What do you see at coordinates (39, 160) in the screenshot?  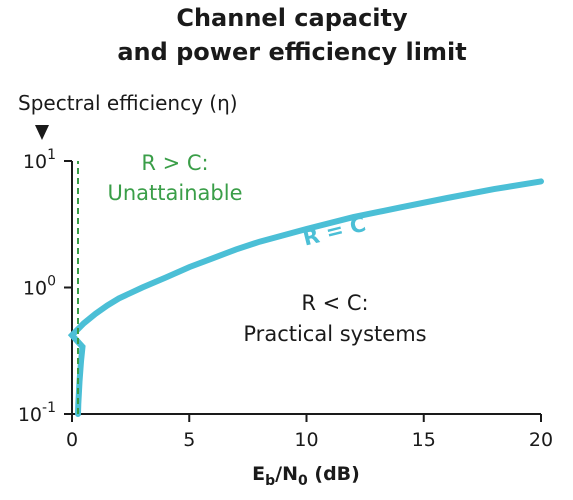 I see `y-tick-label: 10¹` at bounding box center [39, 160].